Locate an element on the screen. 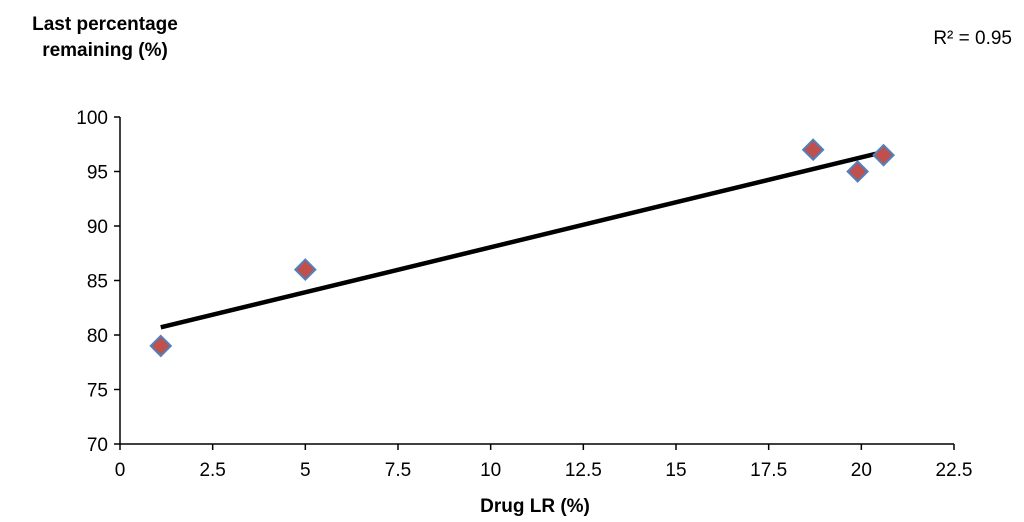  y-axis-title-line-1: Last percentage is located at coordinates (105, 24).